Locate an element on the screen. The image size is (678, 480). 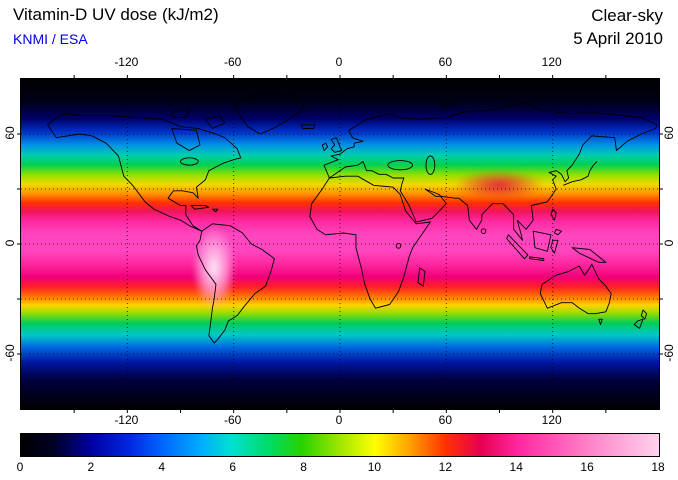
colorbar-gradient is located at coordinates (340, 445).